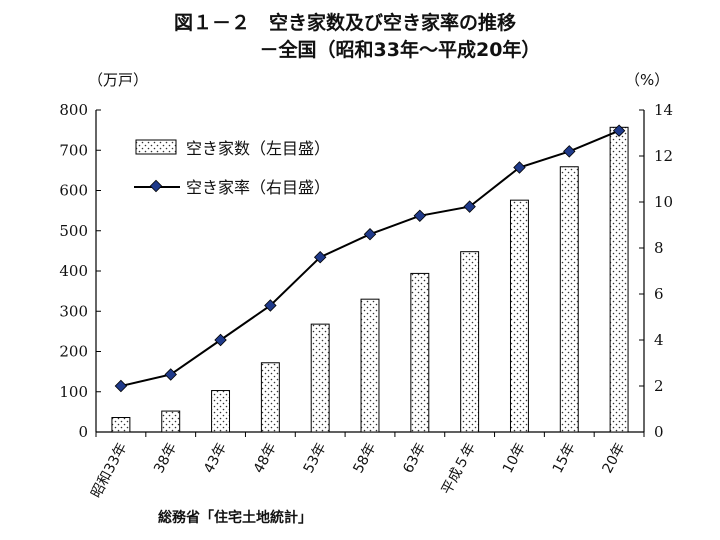  What do you see at coordinates (564, 458) in the screenshot?
I see `x-tick-label: 15年` at bounding box center [564, 458].